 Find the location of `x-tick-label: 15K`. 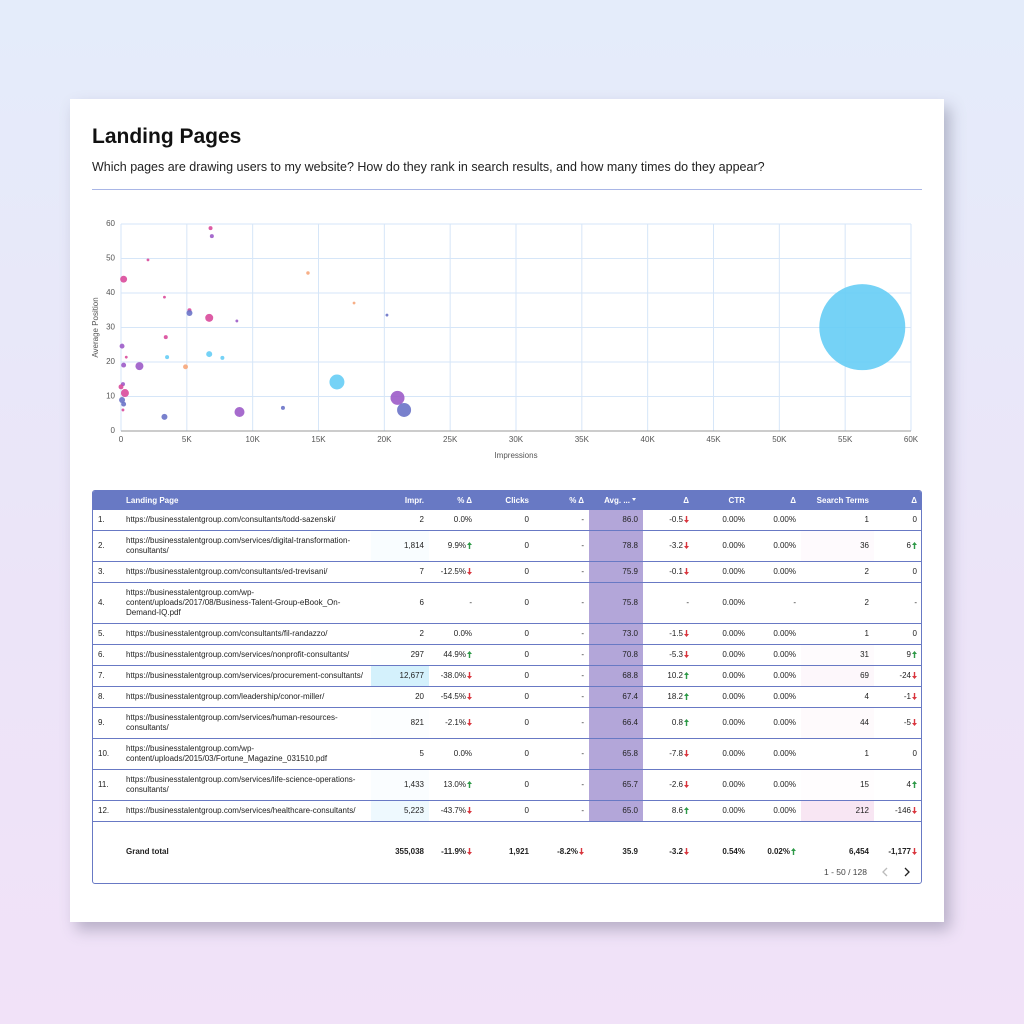

x-tick-label: 15K is located at coordinates (318, 439).